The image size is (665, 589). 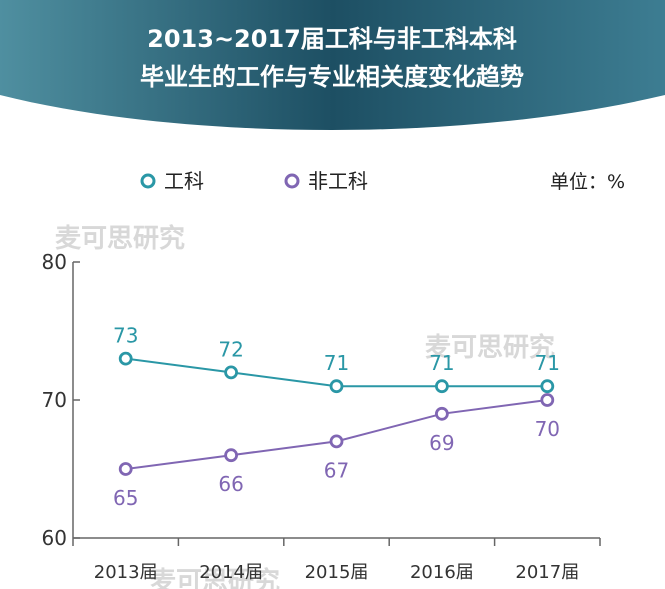 What do you see at coordinates (54, 538) in the screenshot?
I see `y-tick-label: 60` at bounding box center [54, 538].